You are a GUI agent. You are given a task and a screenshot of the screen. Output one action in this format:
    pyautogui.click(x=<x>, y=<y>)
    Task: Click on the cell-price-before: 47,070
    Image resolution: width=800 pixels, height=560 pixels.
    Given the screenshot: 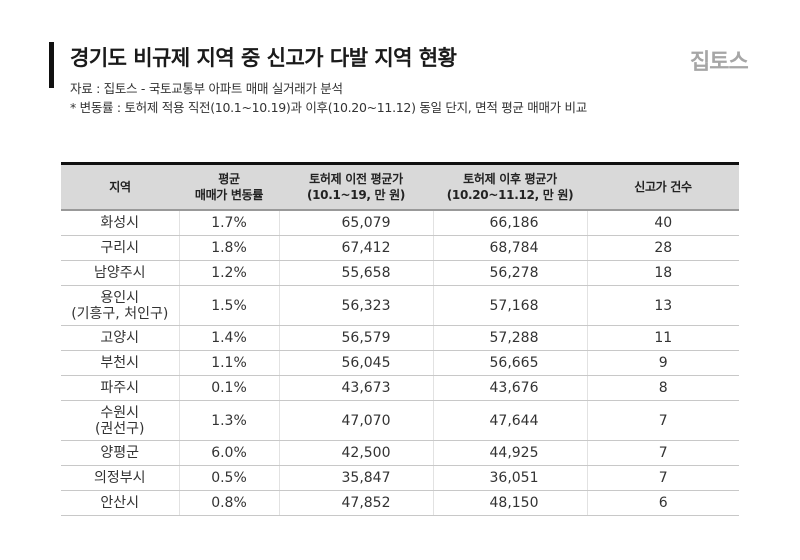 What is the action you would take?
    pyautogui.click(x=356, y=420)
    